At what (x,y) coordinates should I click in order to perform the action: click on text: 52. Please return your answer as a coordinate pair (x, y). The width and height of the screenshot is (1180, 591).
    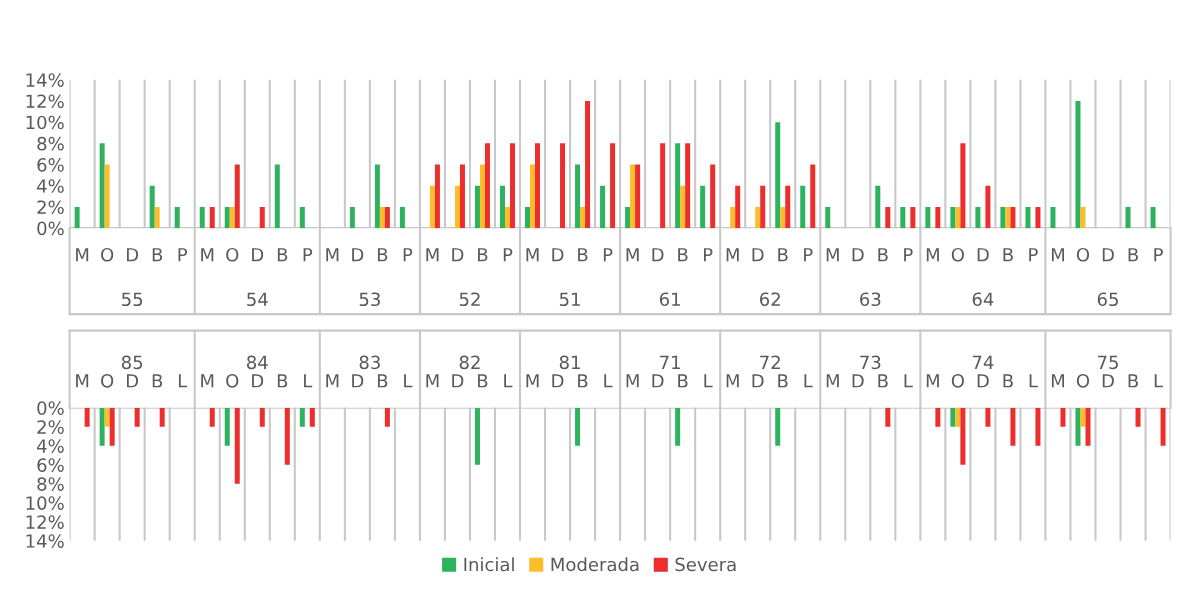
    Looking at the image, I should click on (469, 299).